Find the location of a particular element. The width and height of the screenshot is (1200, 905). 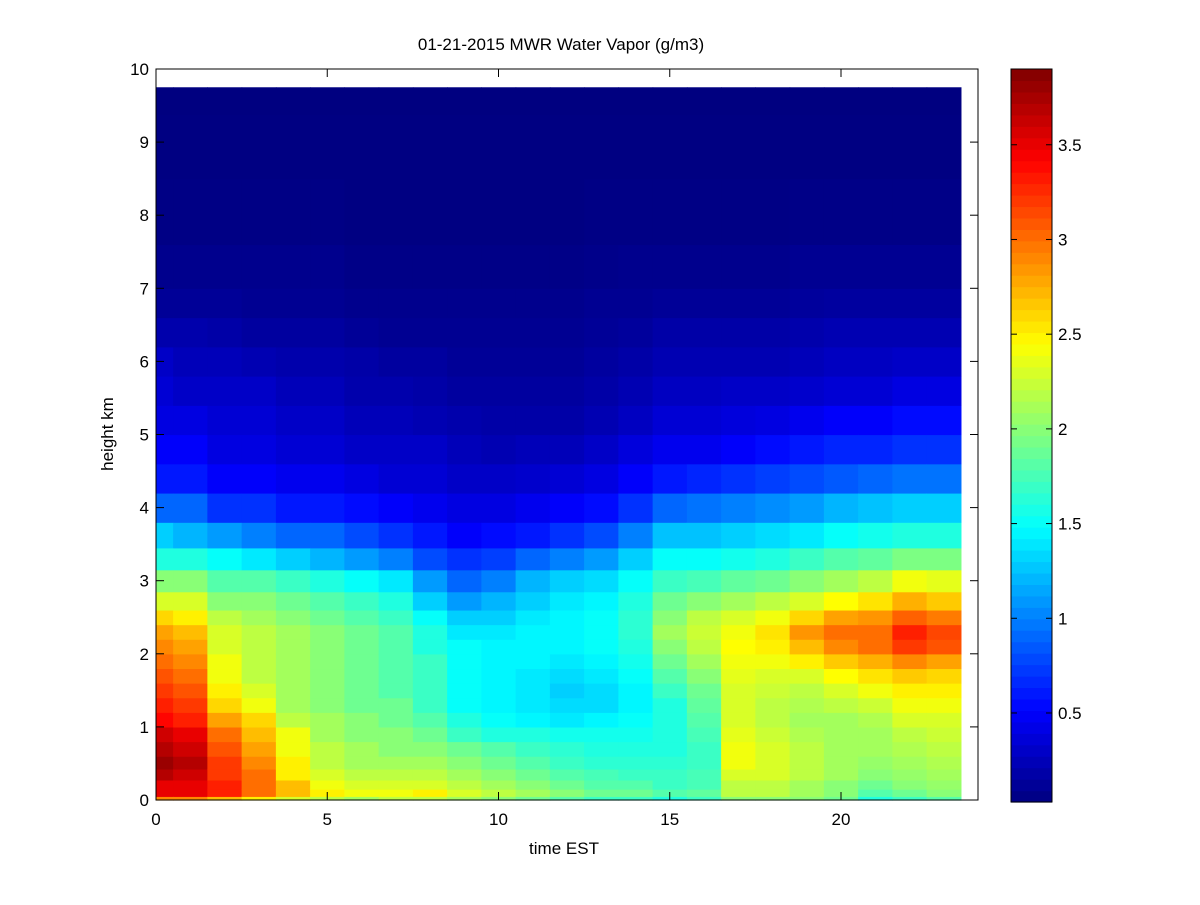

colorbar-tick-label: 1 is located at coordinates (1062, 618).